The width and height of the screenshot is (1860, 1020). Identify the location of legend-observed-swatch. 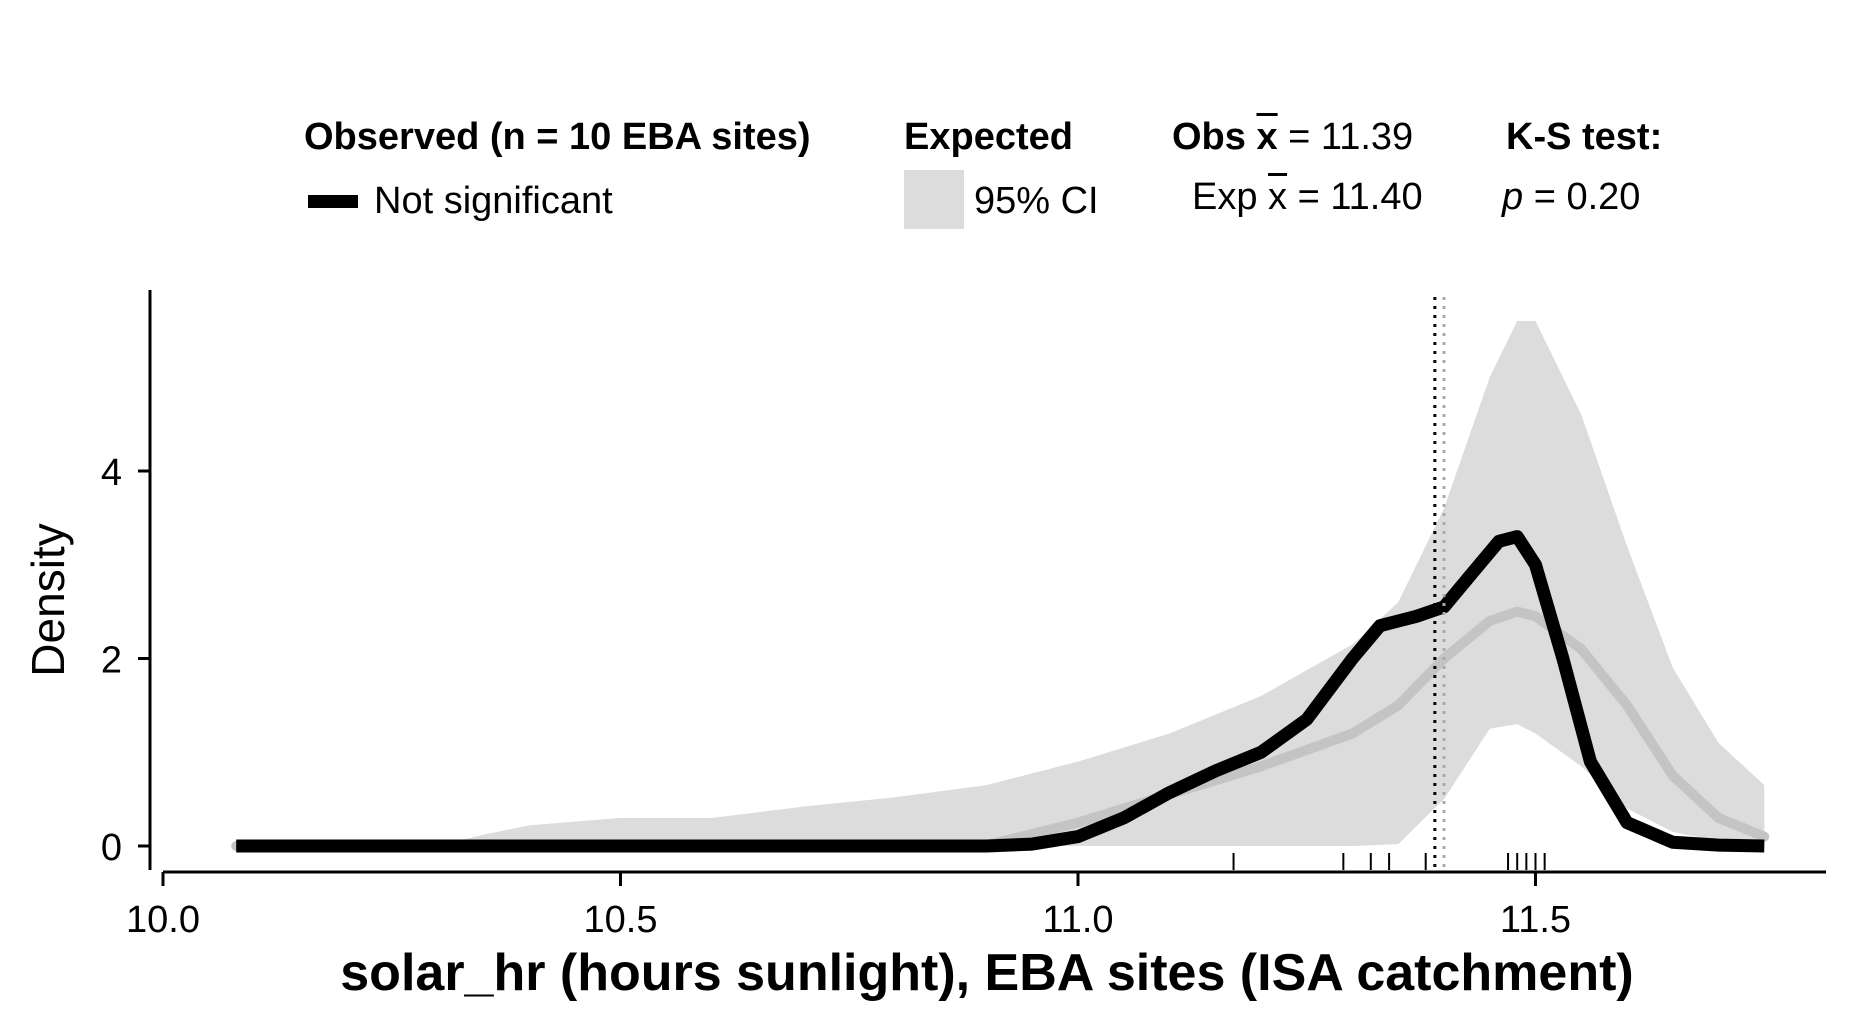
(333, 201).